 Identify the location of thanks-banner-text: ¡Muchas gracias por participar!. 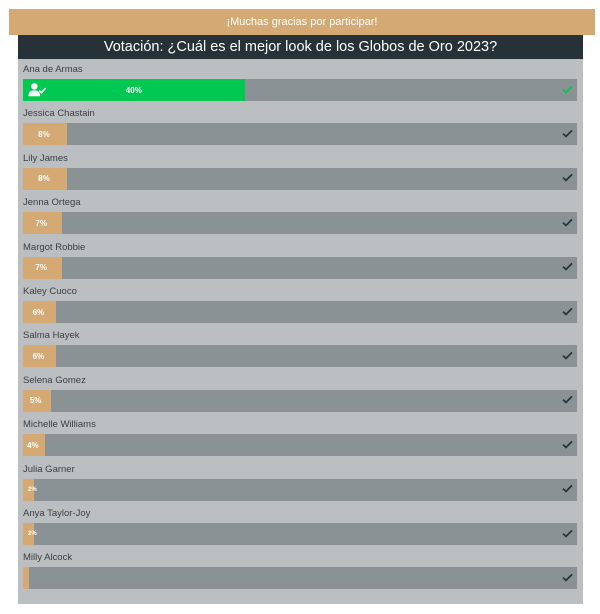
(302, 22).